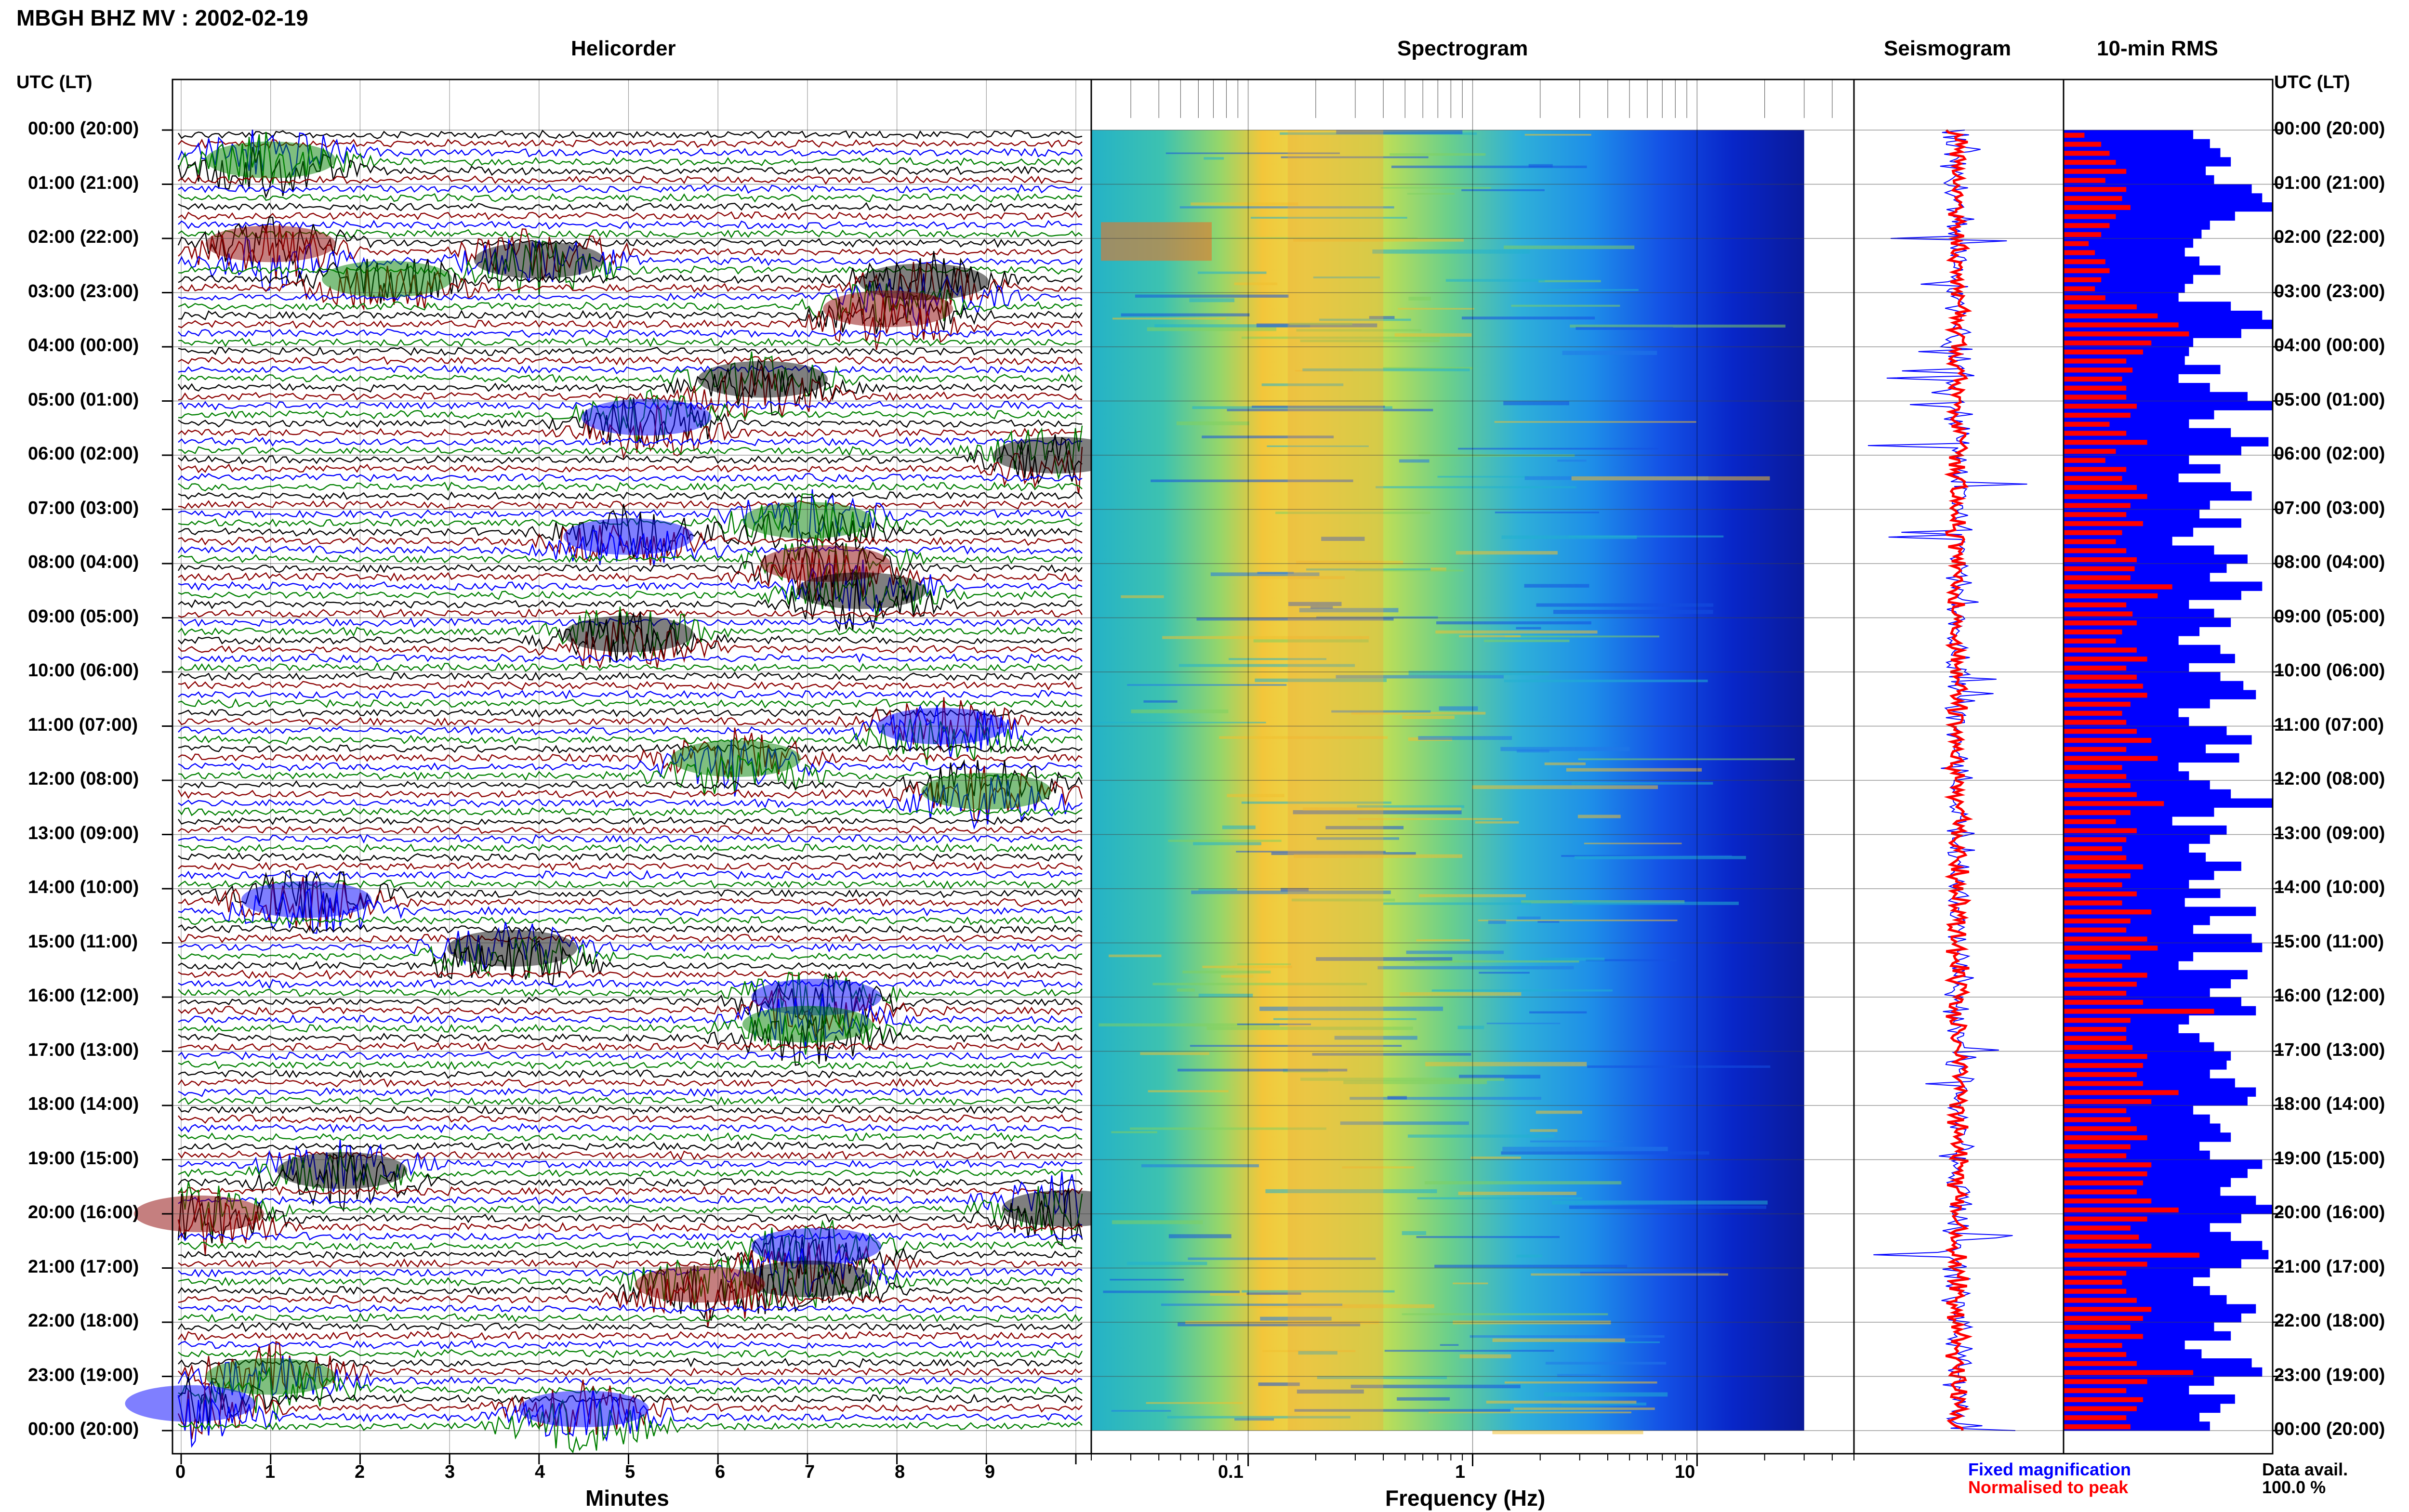 The height and width of the screenshot is (1512, 2409). I want to click on spectrogram-low-frequency-burst, so click(1157, 241).